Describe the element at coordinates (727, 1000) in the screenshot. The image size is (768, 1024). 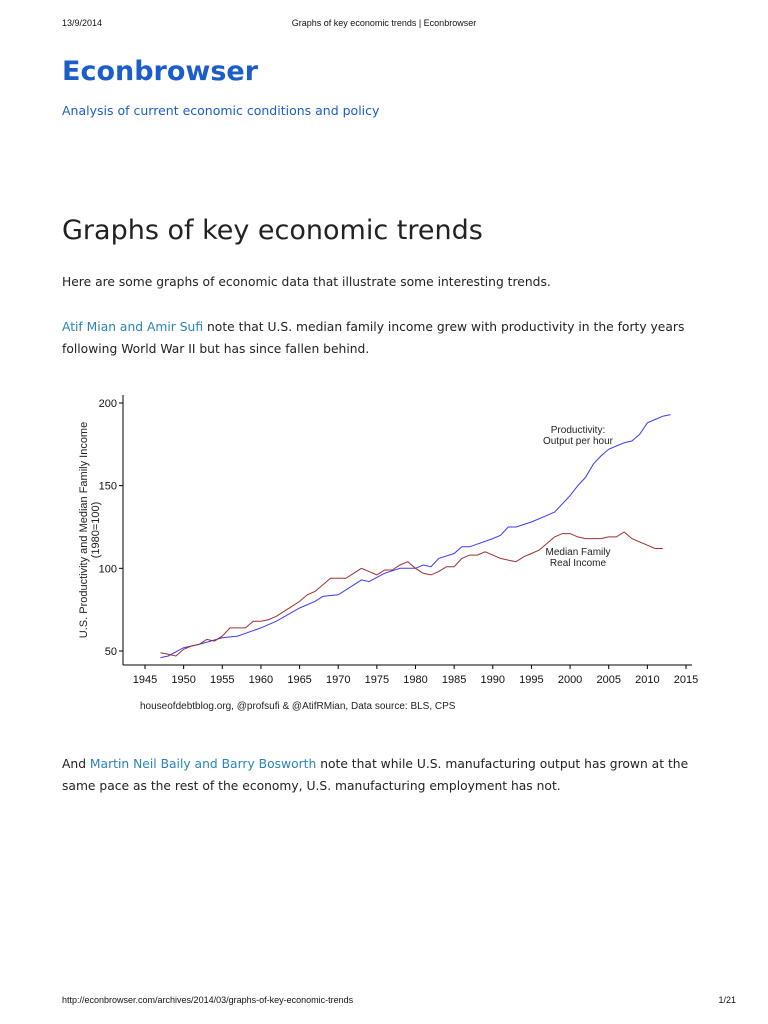
I see `print-page-number: 1/21` at that location.